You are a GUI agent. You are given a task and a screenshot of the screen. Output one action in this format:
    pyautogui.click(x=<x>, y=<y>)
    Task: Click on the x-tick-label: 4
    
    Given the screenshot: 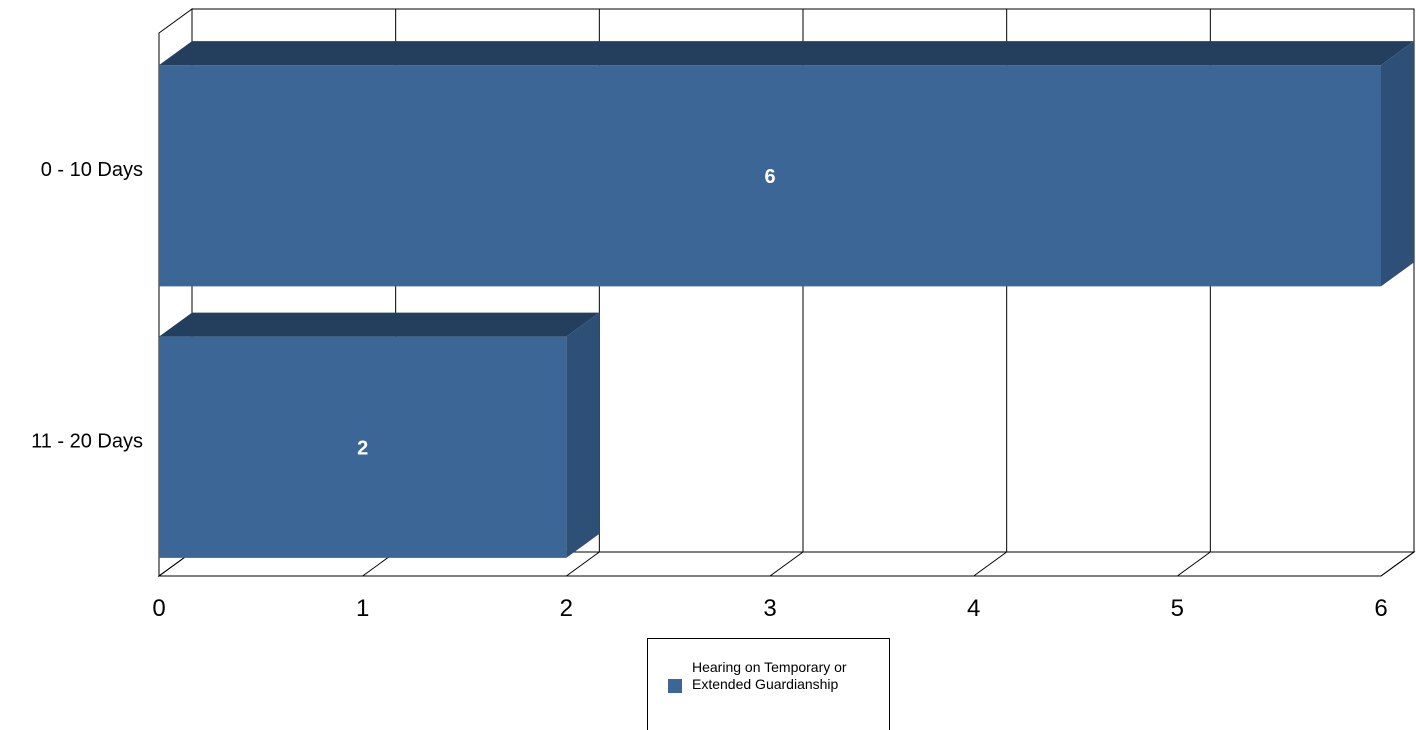 What is the action you would take?
    pyautogui.click(x=973, y=608)
    